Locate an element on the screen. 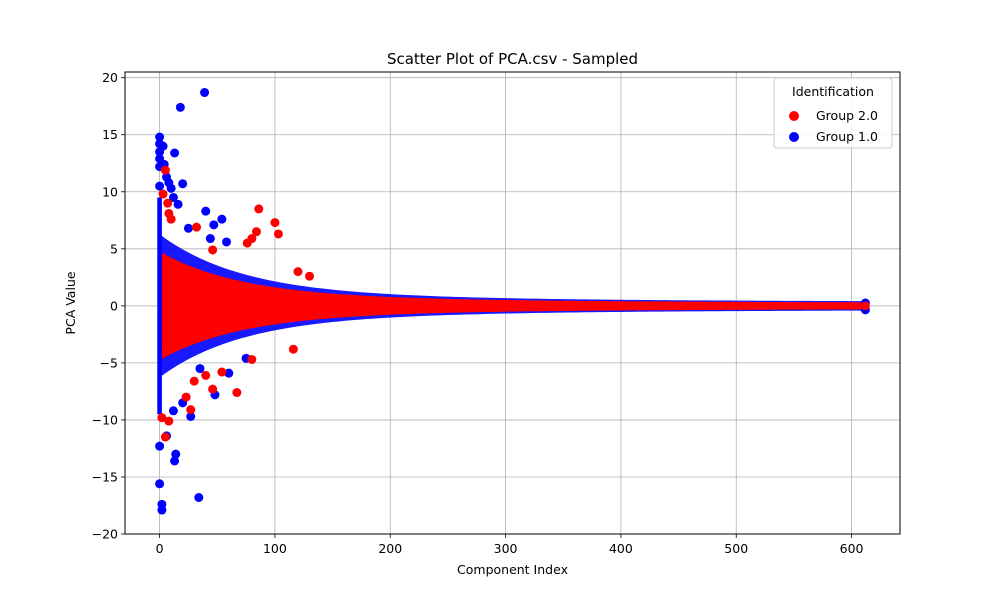 The width and height of the screenshot is (1000, 600). x-tick-label: 0 is located at coordinates (160, 548).